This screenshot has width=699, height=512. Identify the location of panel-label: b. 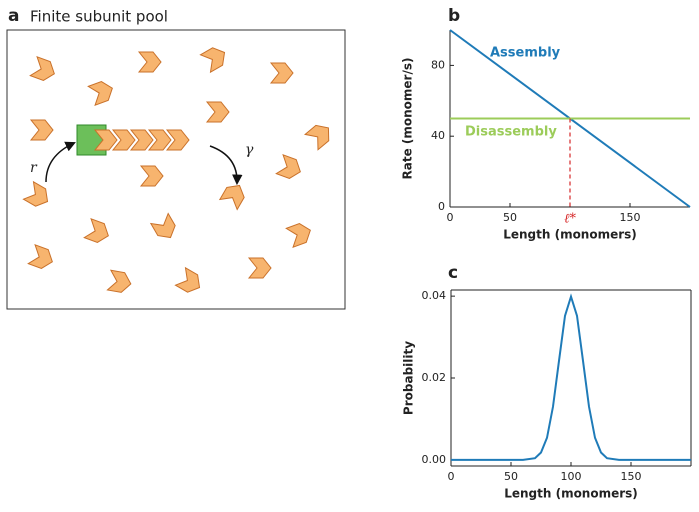
(454, 16).